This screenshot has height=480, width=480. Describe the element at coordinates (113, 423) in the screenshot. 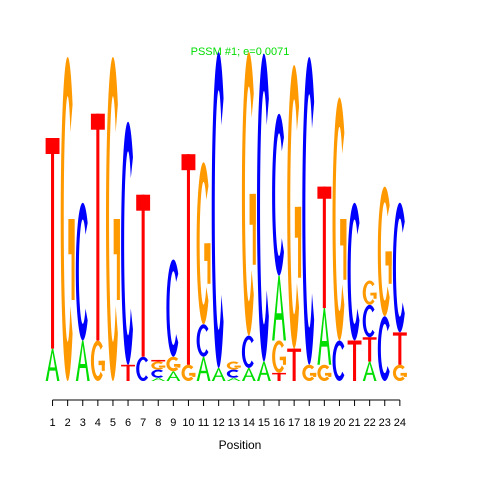

I see `x-tick-label: 5` at that location.